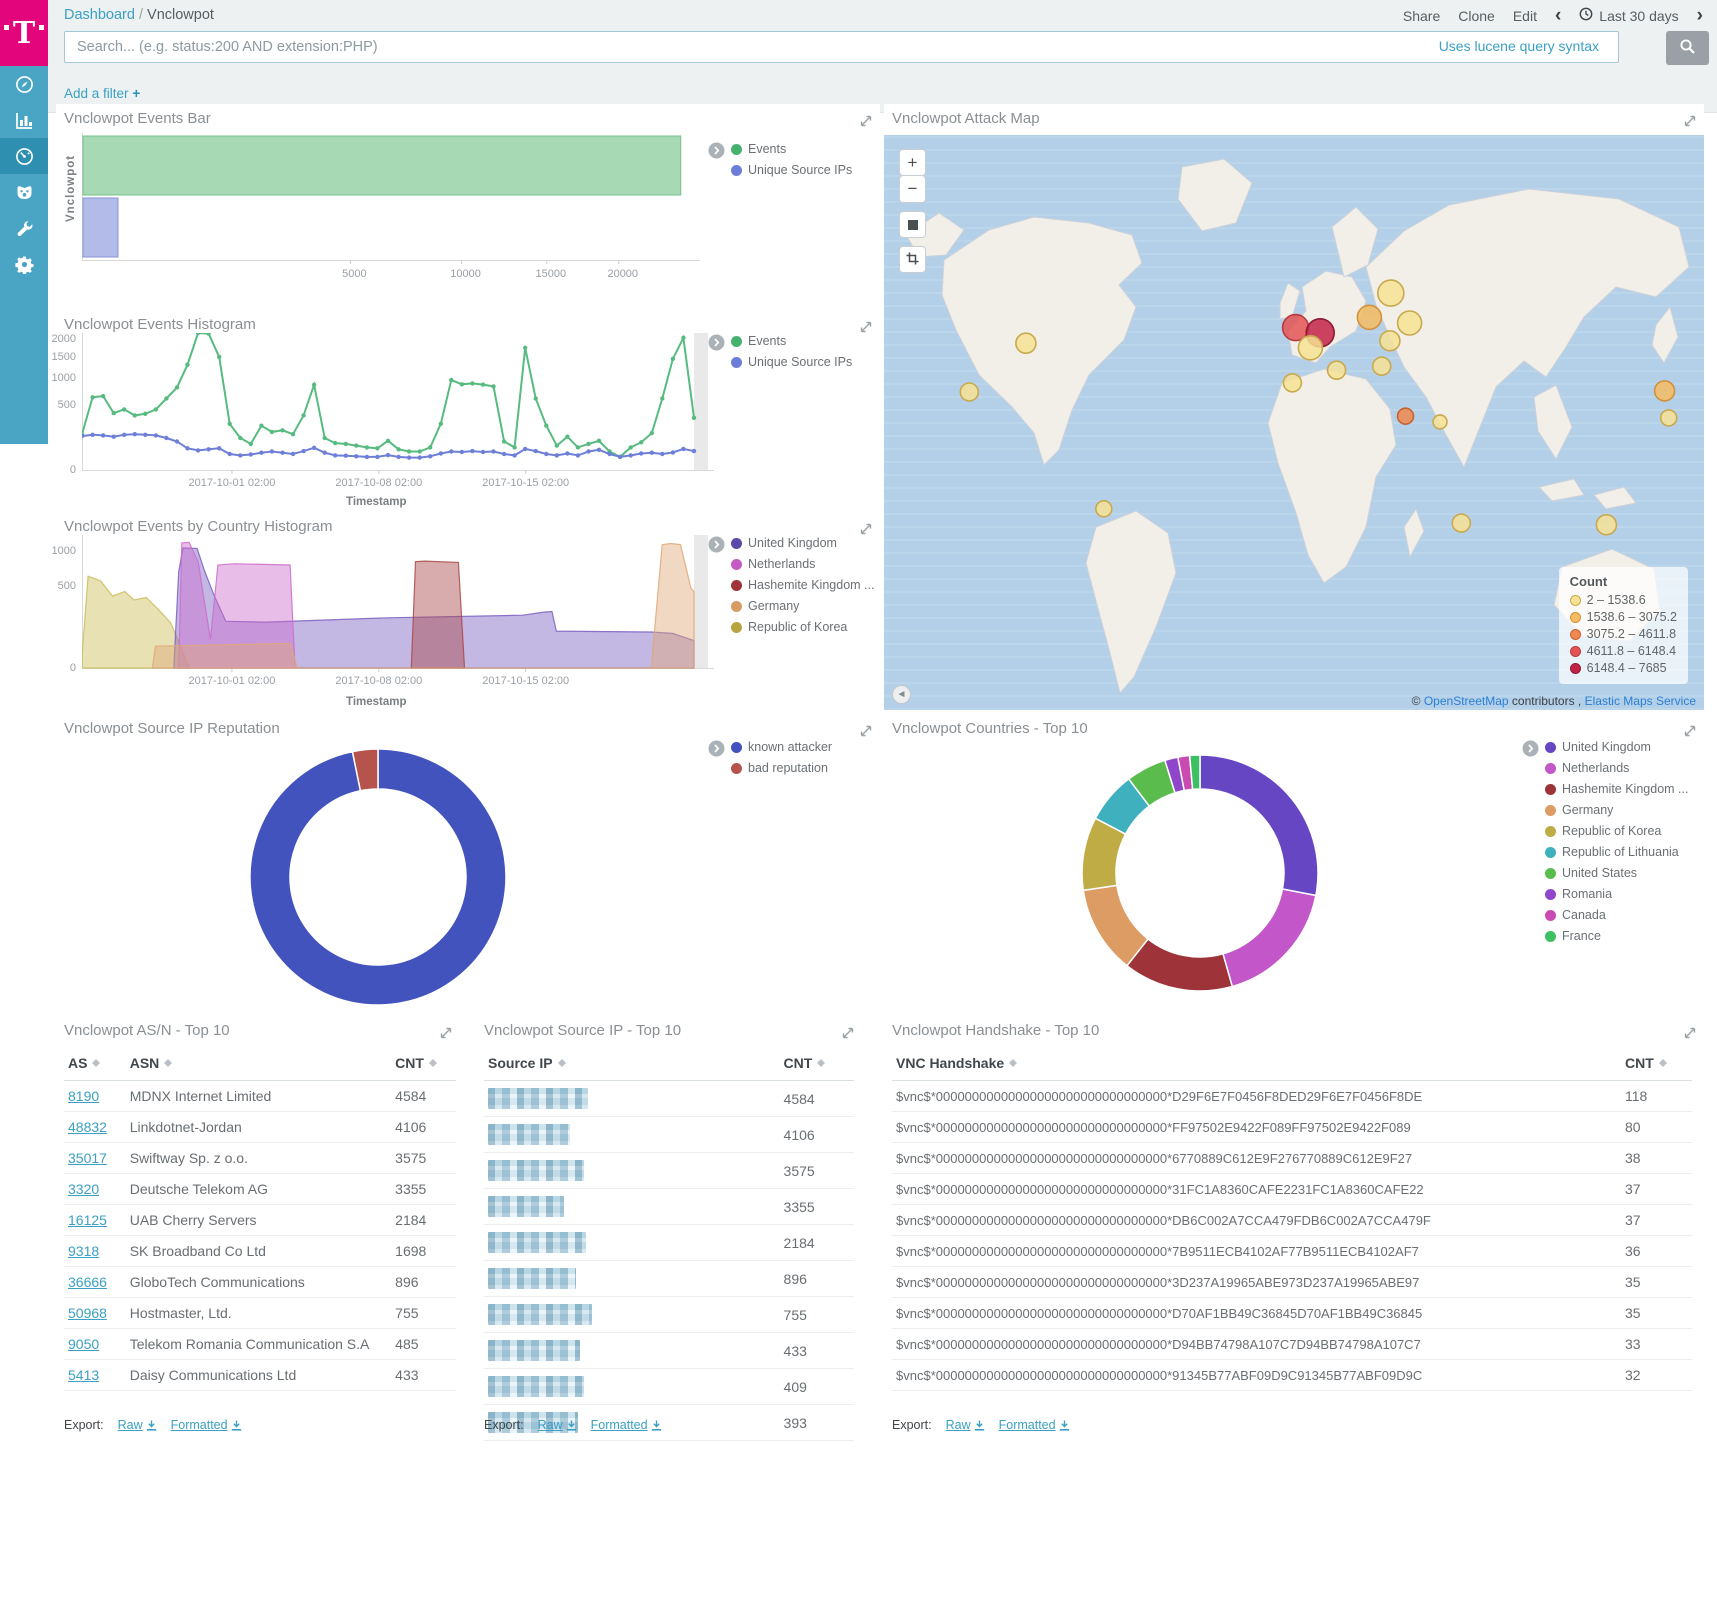 This screenshot has width=1717, height=1617. Describe the element at coordinates (1616, 915) in the screenshot. I see `legend-item: Canada` at that location.